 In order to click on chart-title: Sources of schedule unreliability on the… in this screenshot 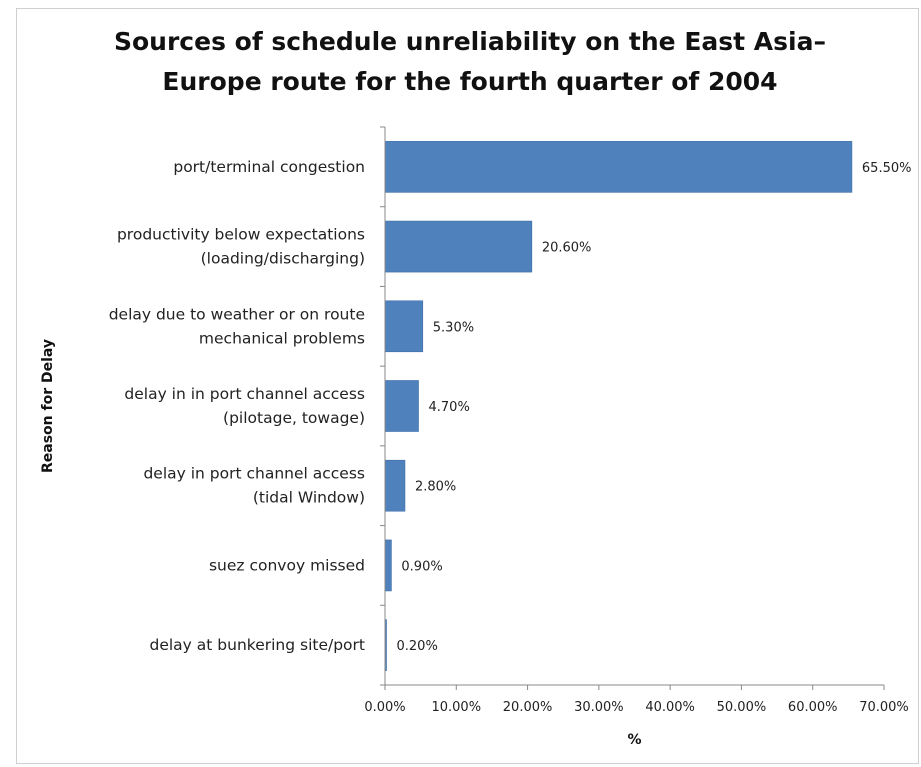, I will do `click(470, 61)`.